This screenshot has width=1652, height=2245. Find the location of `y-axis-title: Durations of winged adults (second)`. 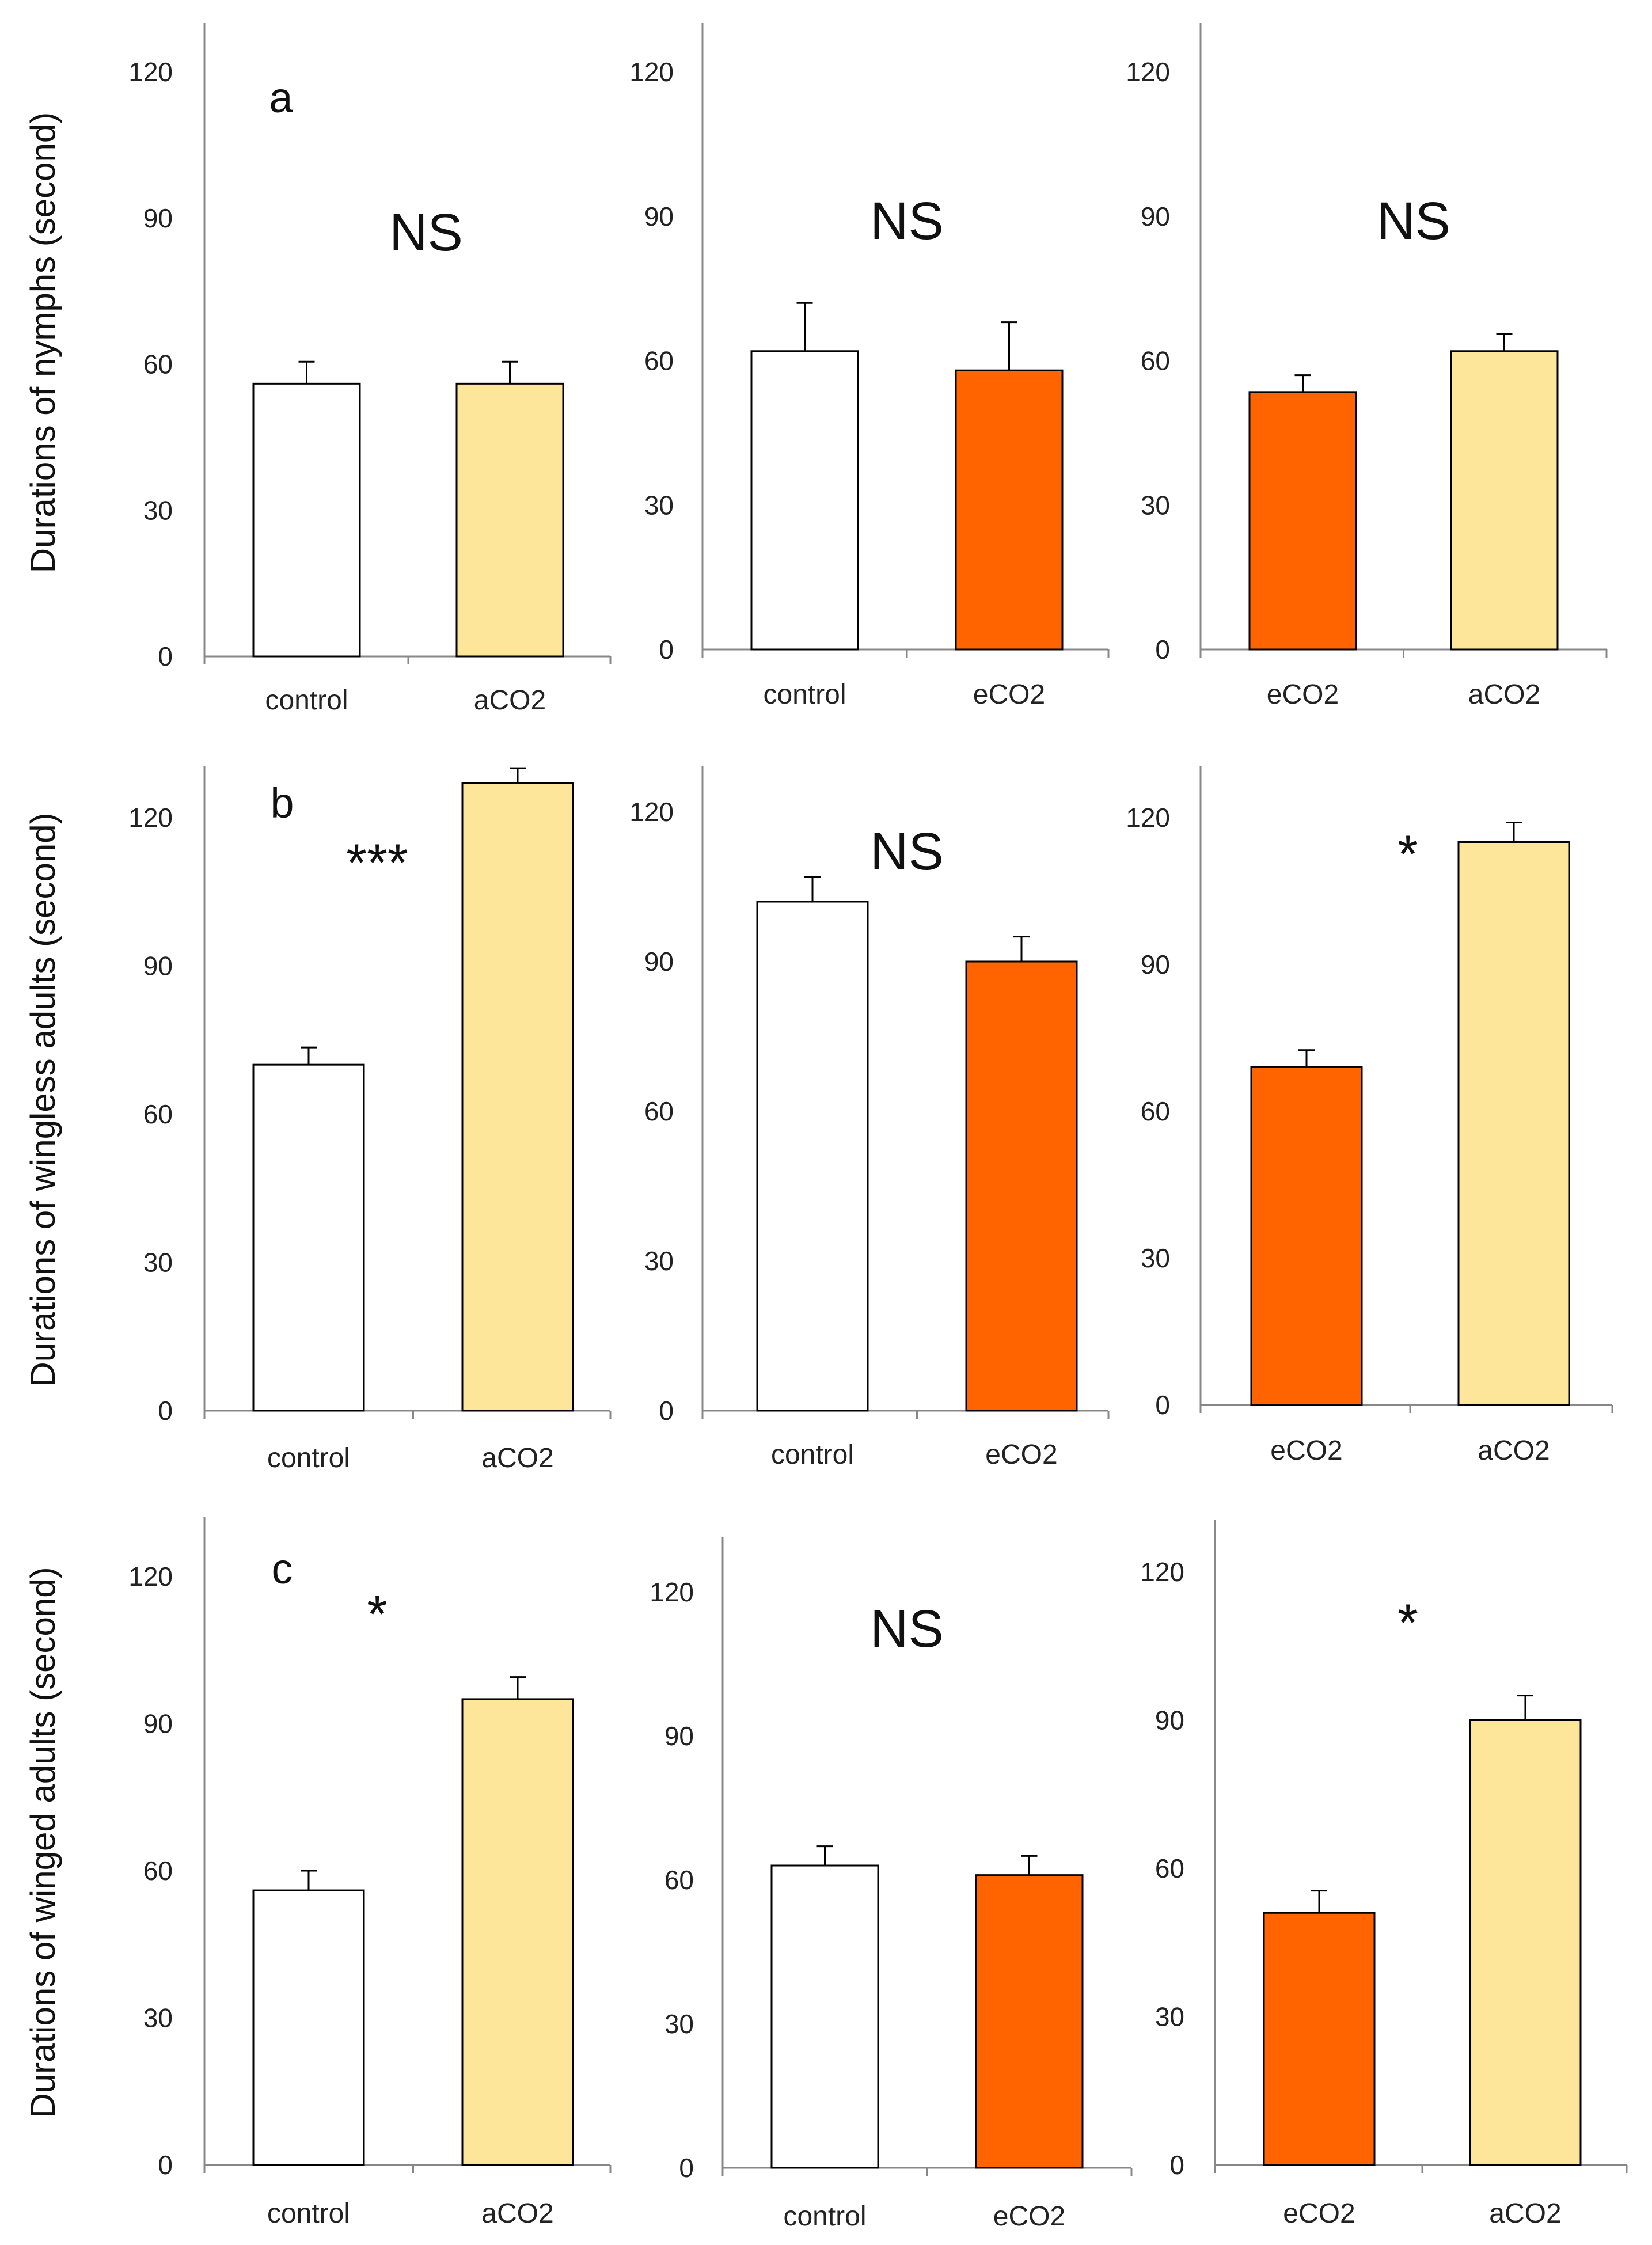

y-axis-title: Durations of winged adults (second) is located at coordinates (43, 1842).